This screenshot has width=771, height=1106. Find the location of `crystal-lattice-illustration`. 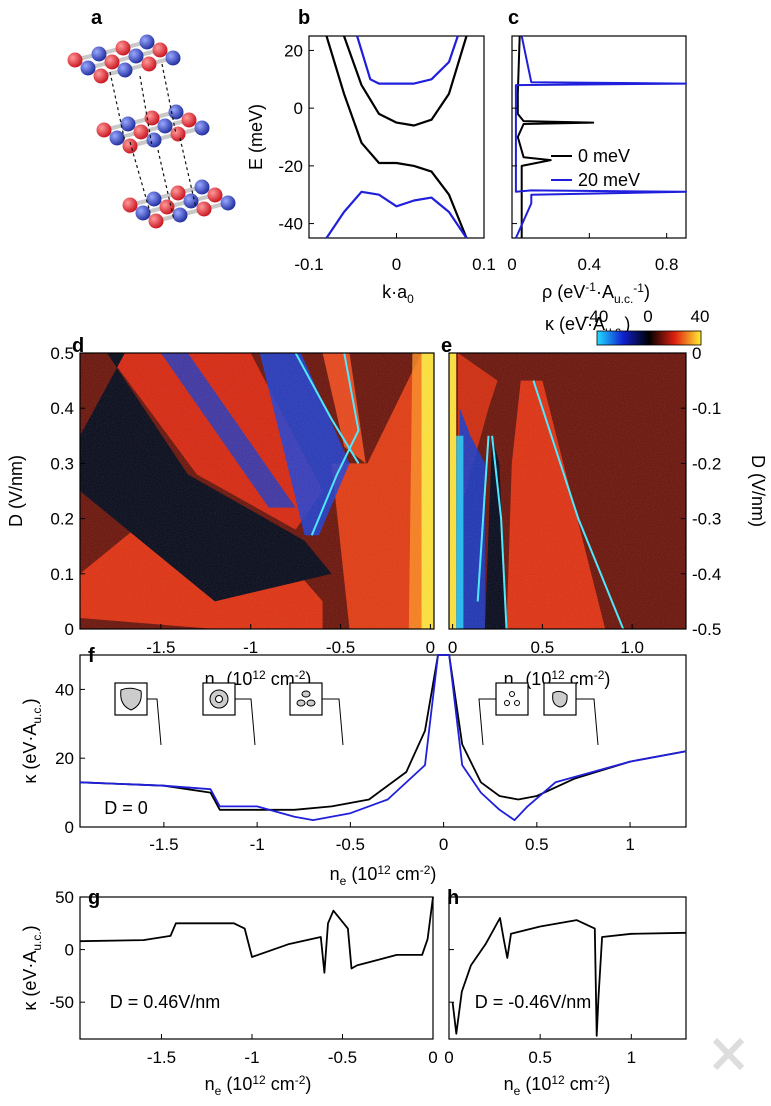

crystal-lattice-illustration is located at coordinates (151, 131).